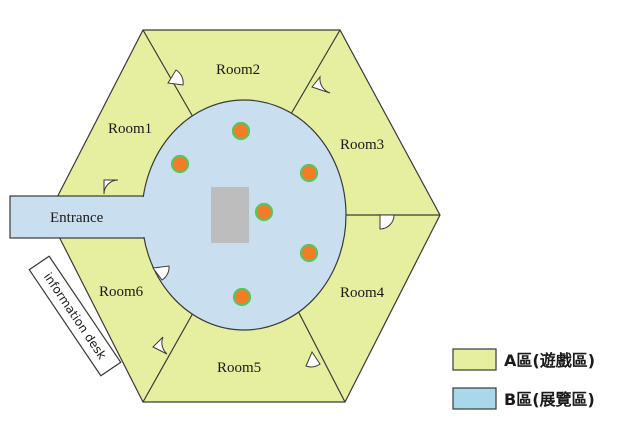 The width and height of the screenshot is (638, 435). Describe the element at coordinates (362, 145) in the screenshot. I see `room3-label: Room3` at that location.